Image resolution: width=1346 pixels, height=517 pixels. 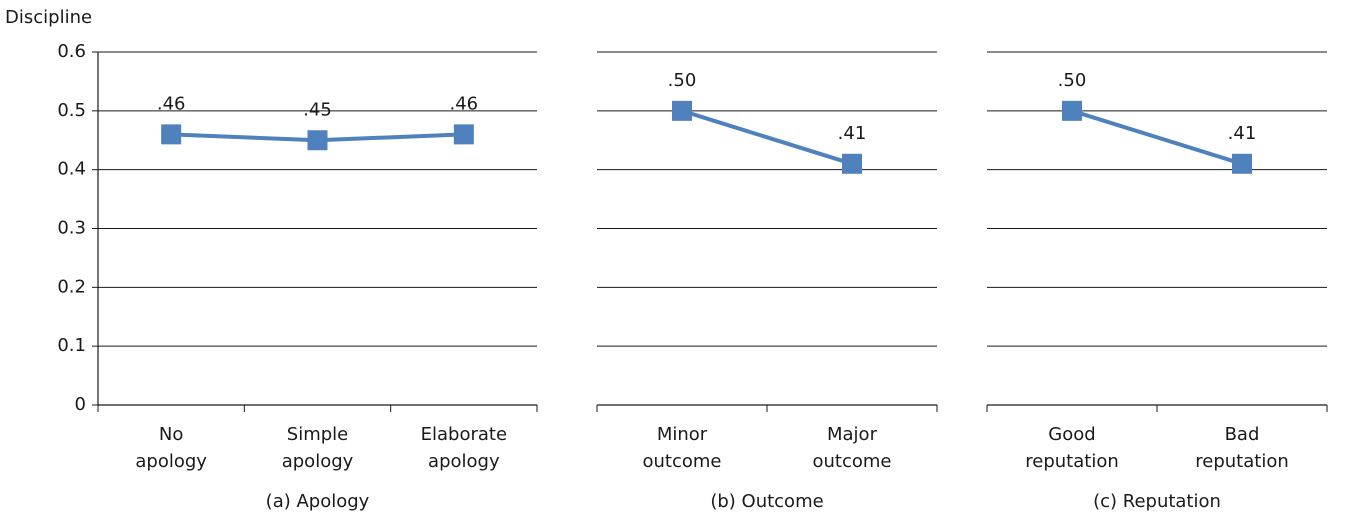 I want to click on x-tick-label: Simple apology, so click(x=317, y=448).